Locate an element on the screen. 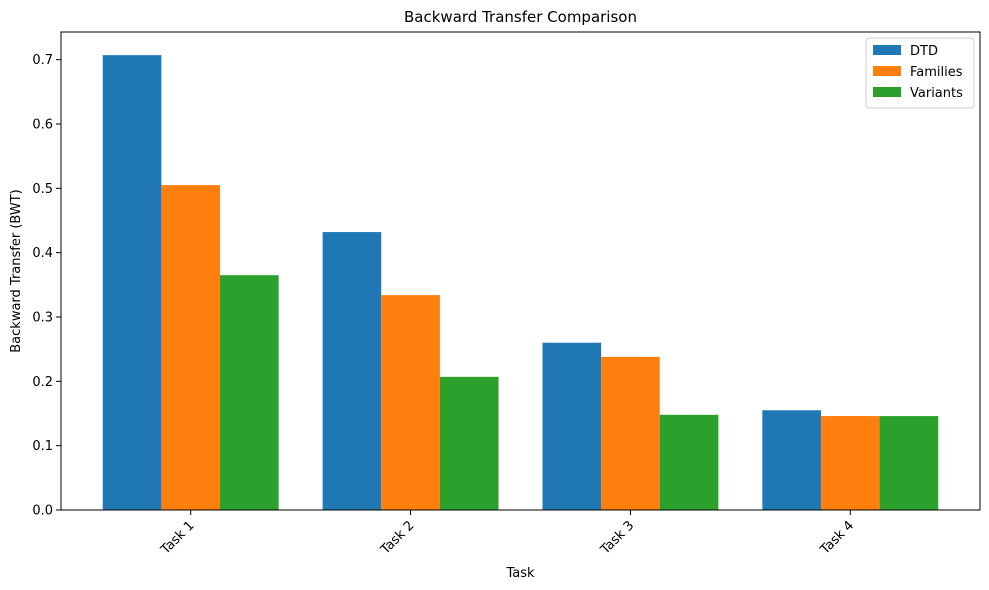  legend-label-variants: Variants is located at coordinates (936, 93).